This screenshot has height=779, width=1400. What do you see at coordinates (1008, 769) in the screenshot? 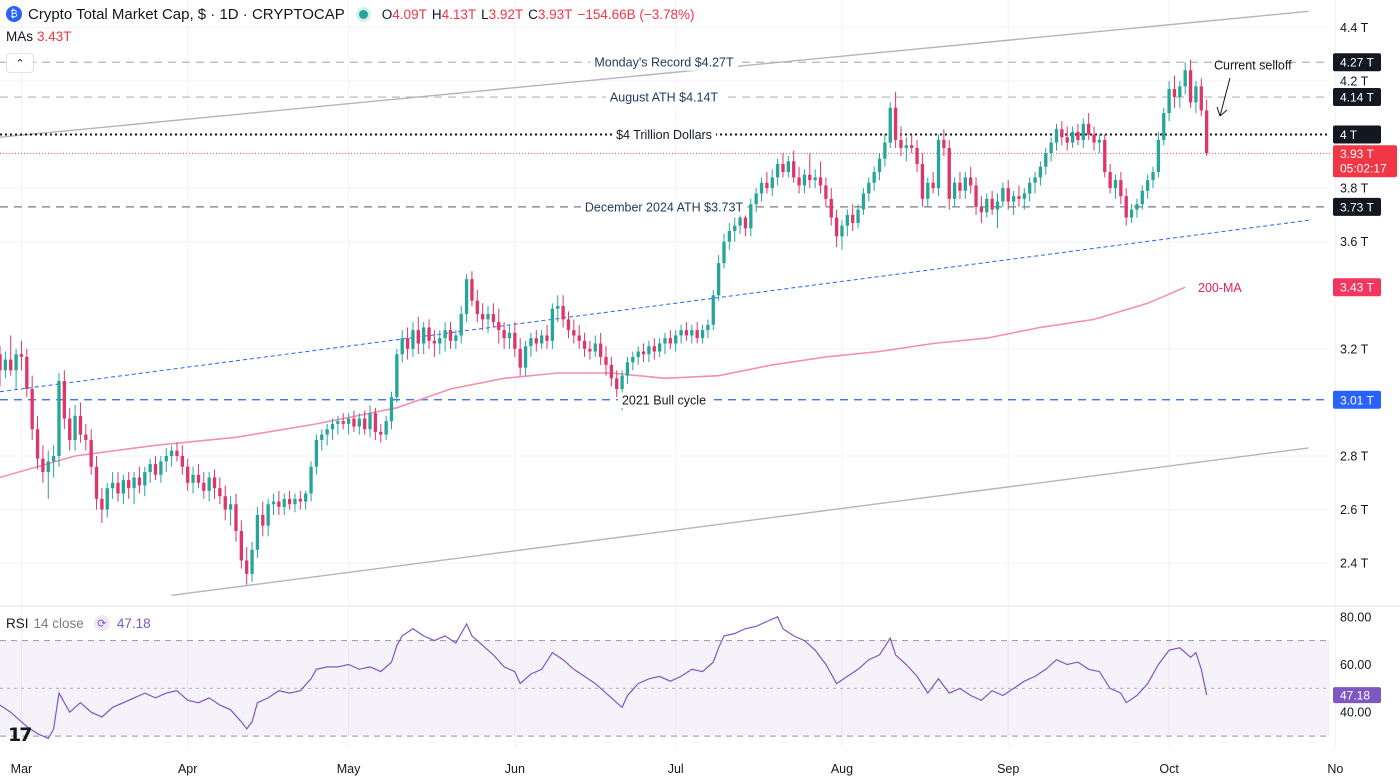
I see `time-axis-label: Sep` at bounding box center [1008, 769].